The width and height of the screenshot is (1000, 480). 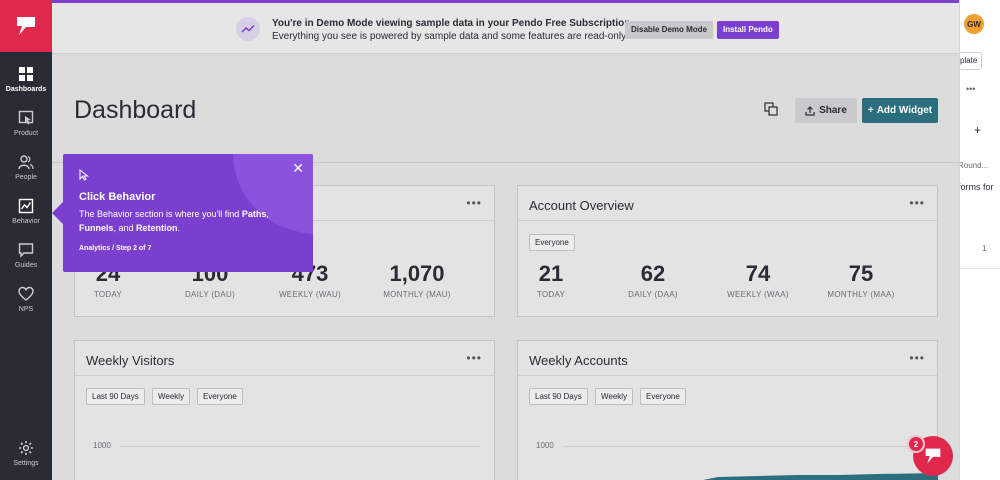 I want to click on card-title: Weekly Accounts, so click(x=578, y=360).